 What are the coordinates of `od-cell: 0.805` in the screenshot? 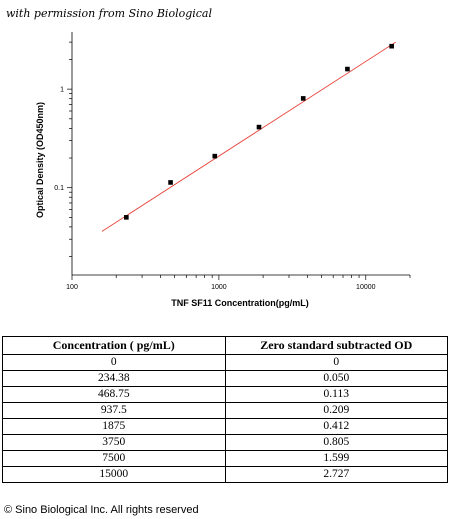 It's located at (336, 442).